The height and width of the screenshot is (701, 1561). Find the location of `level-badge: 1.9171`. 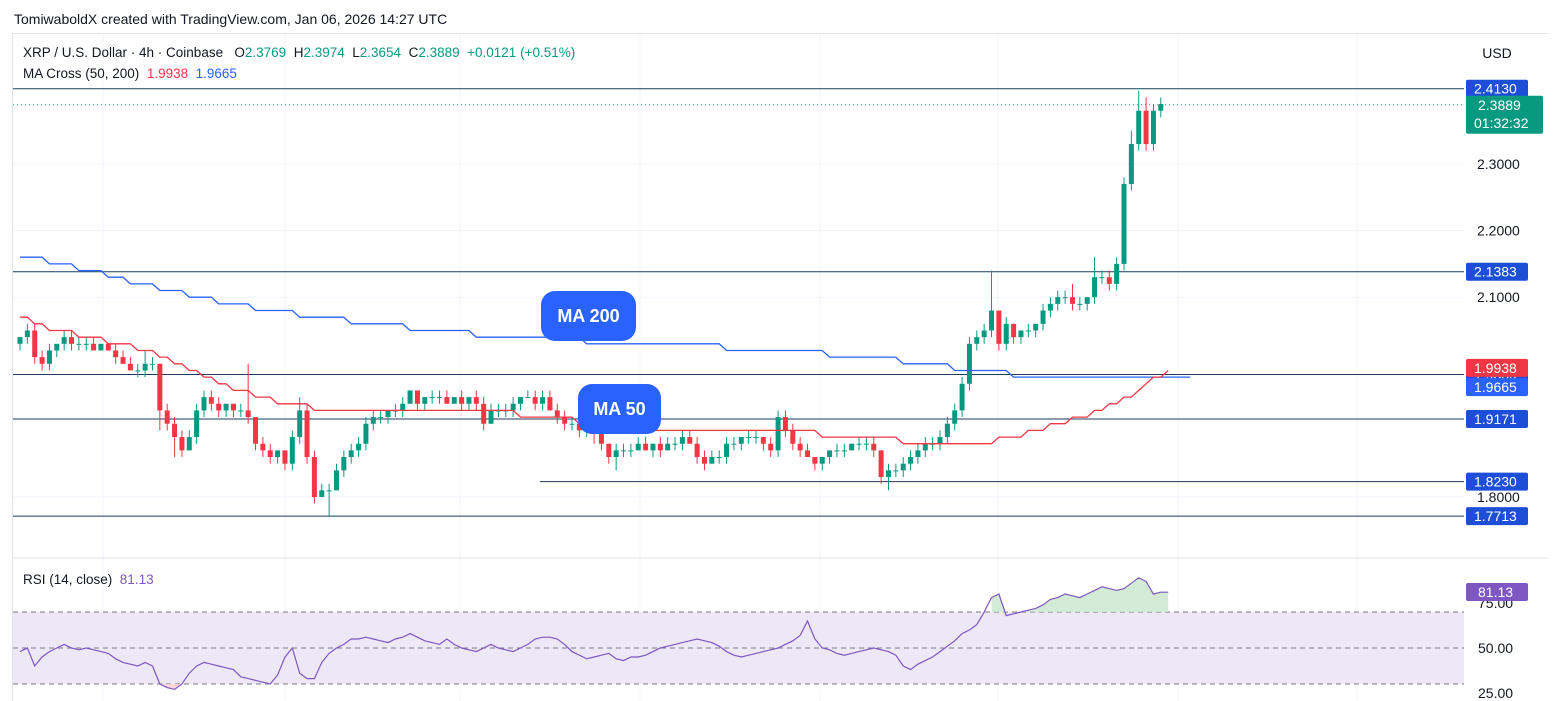

level-badge: 1.9171 is located at coordinates (1495, 419).